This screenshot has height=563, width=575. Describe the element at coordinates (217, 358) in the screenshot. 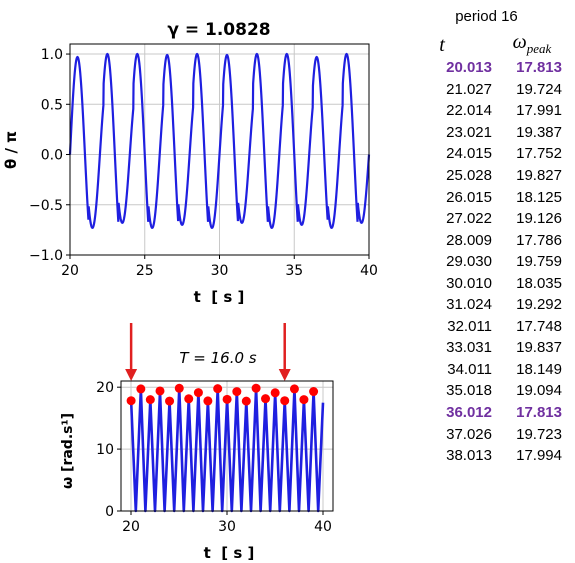

I see `period-annotation: T = 16.0 s` at that location.